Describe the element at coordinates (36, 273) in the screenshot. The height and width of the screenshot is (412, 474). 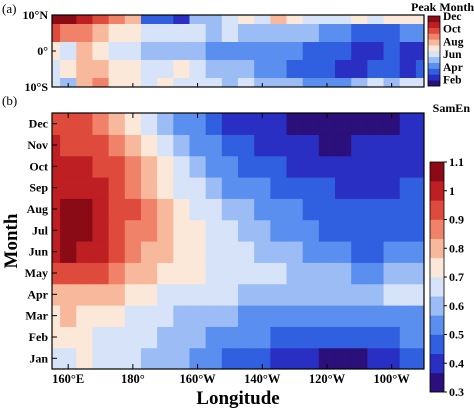
I see `panel-b-y-tick-label: May` at that location.